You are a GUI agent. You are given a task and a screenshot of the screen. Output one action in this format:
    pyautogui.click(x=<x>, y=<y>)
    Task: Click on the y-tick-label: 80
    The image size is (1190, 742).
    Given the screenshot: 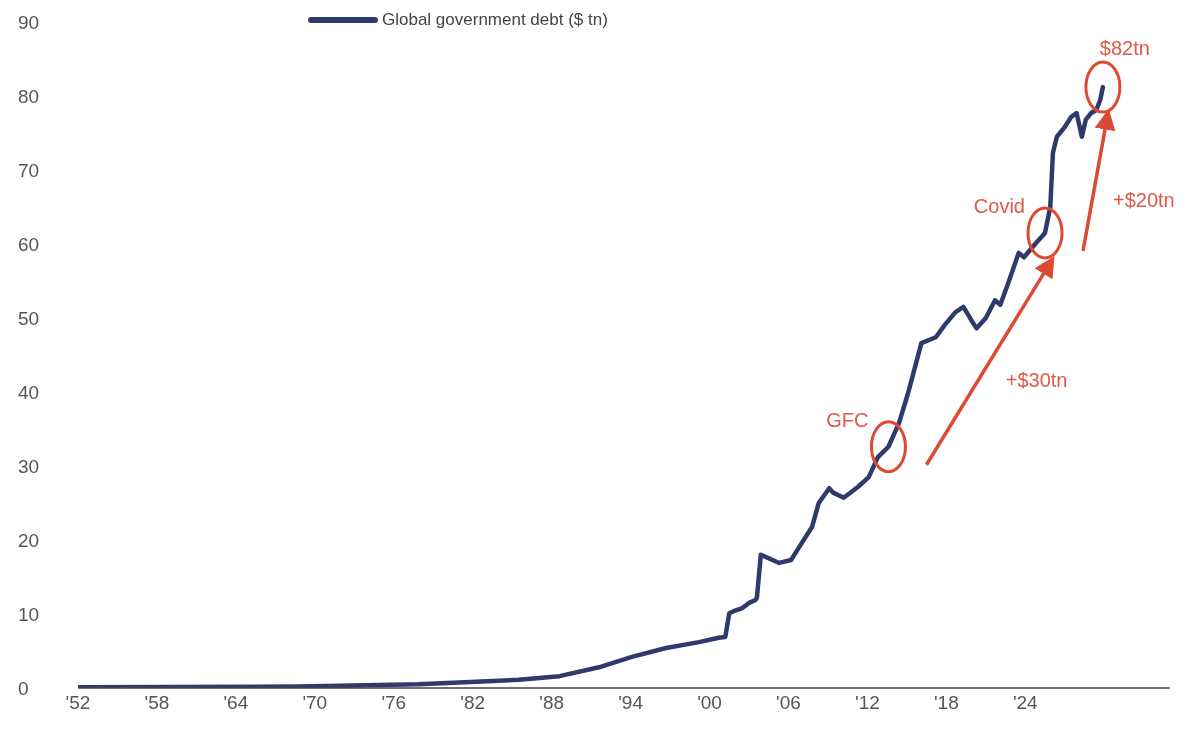 What is the action you would take?
    pyautogui.click(x=29, y=96)
    